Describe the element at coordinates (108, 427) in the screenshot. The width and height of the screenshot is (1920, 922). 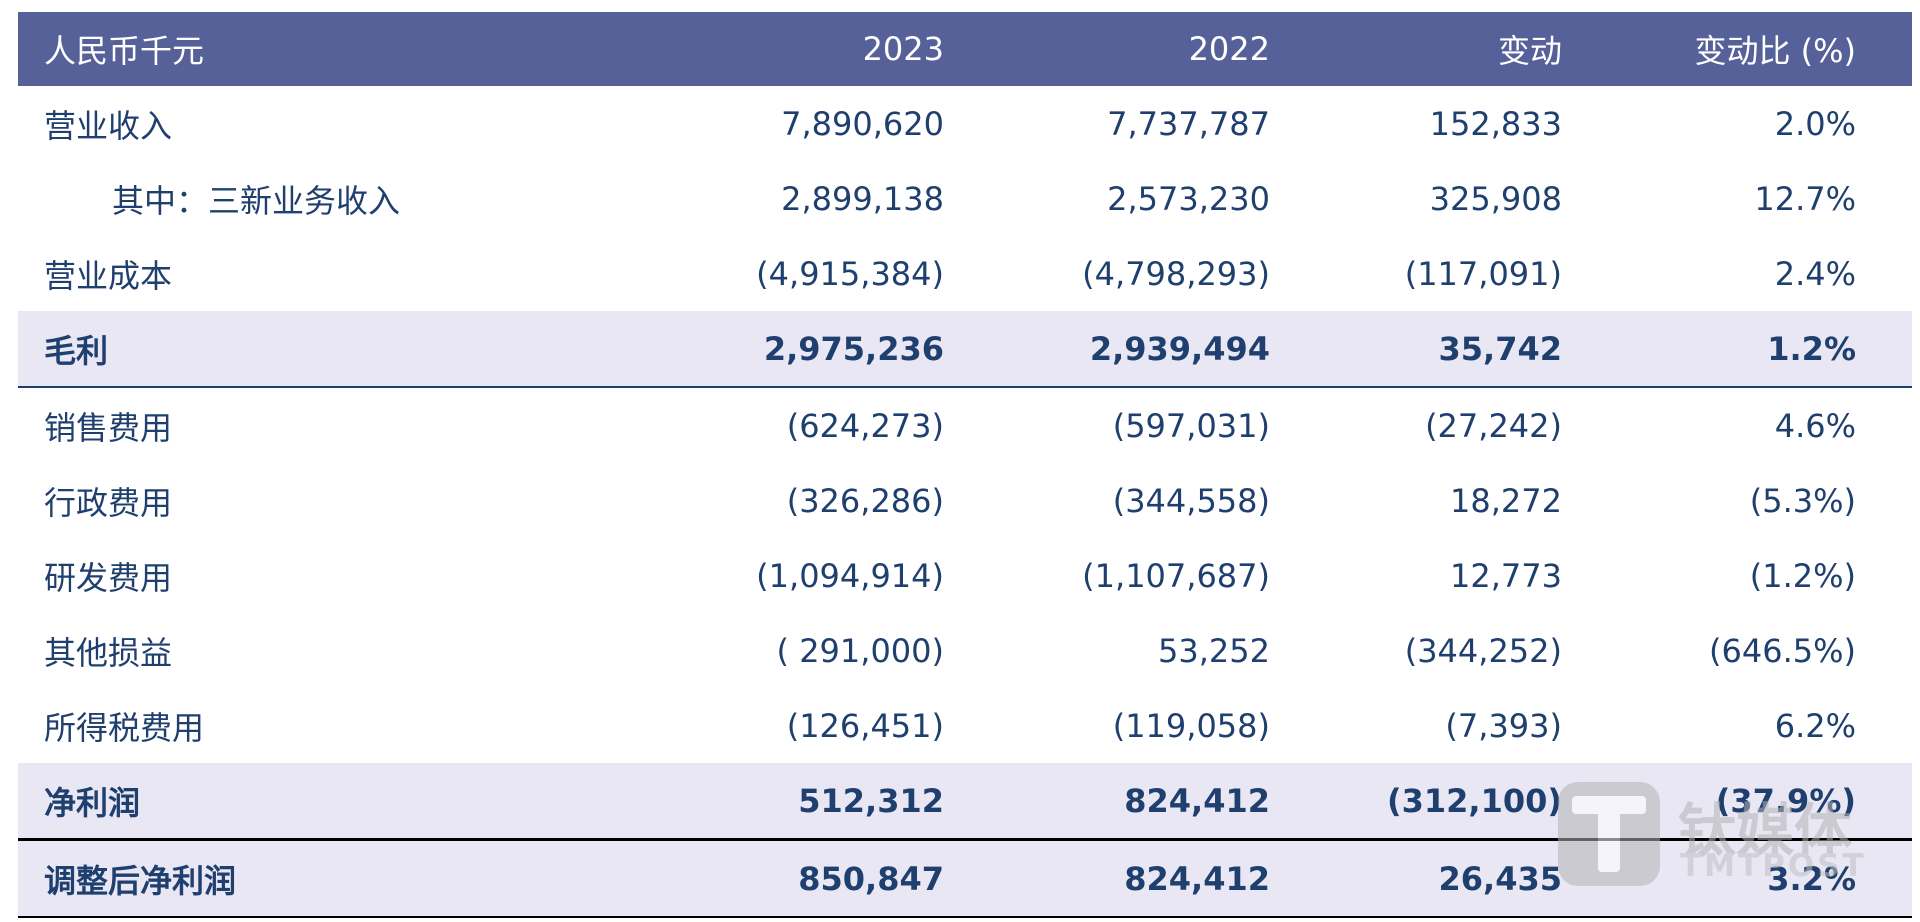
I see `row-label: 销售费用` at that location.